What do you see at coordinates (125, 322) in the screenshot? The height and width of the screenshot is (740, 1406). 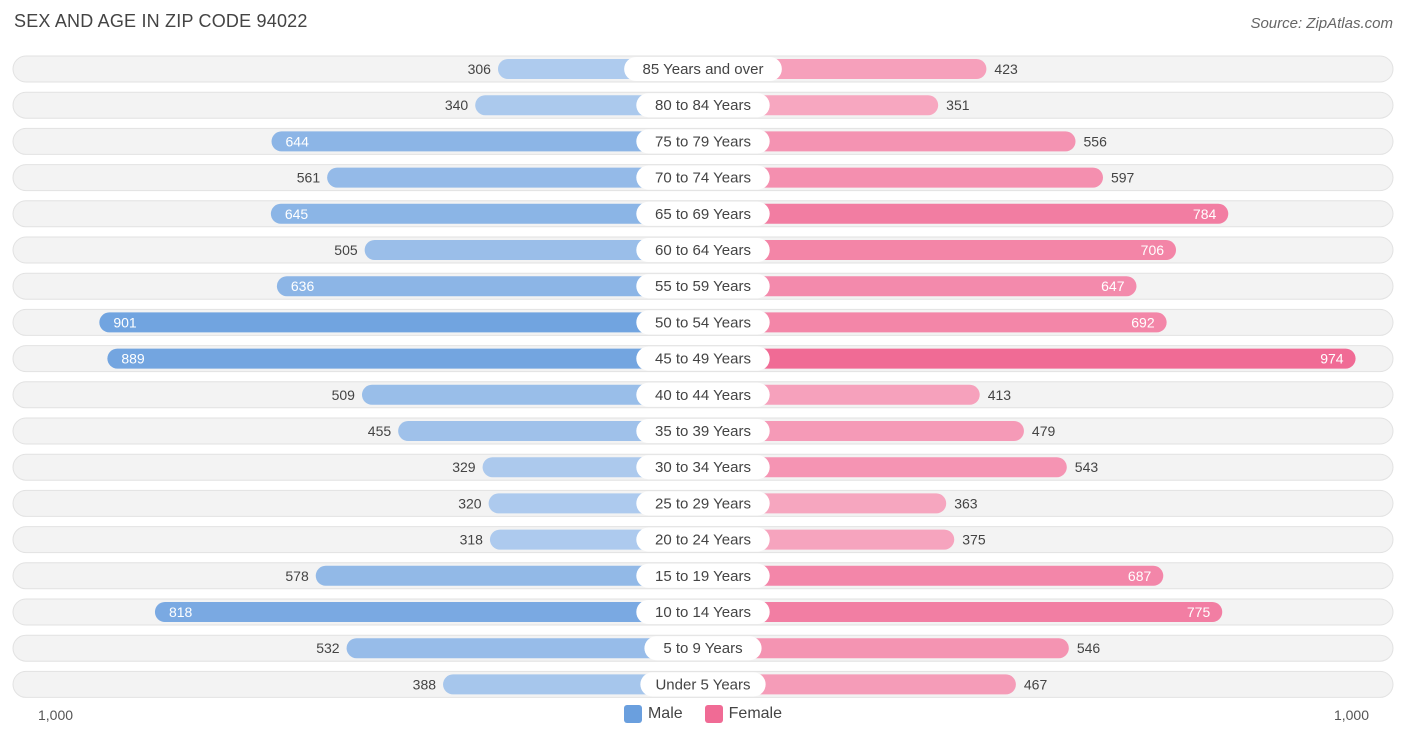 I see `male-value-label: 901` at bounding box center [125, 322].